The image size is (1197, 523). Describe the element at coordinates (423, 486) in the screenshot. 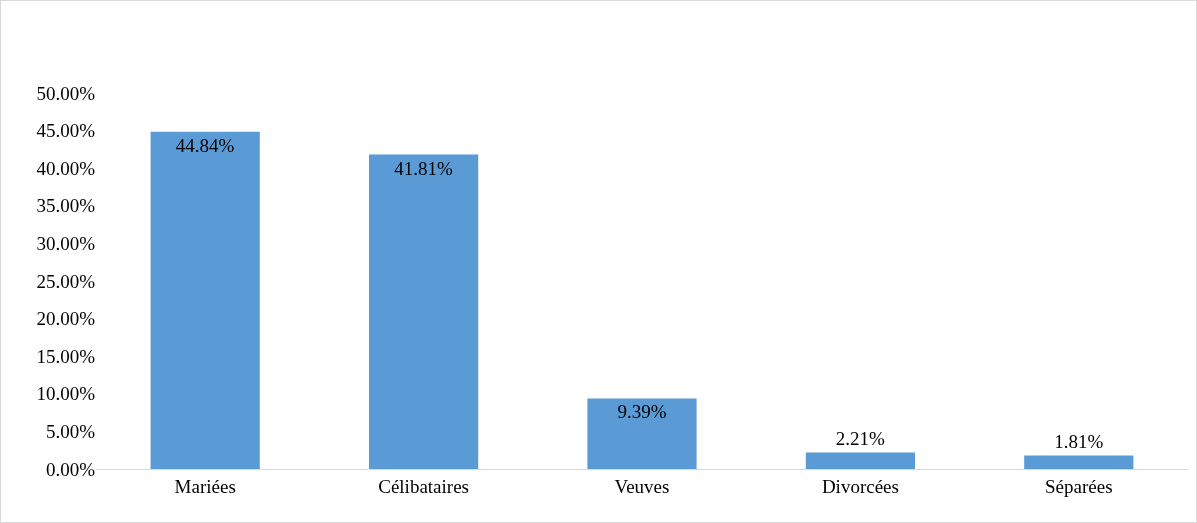

I see `x-tick-label: Célibataires` at that location.